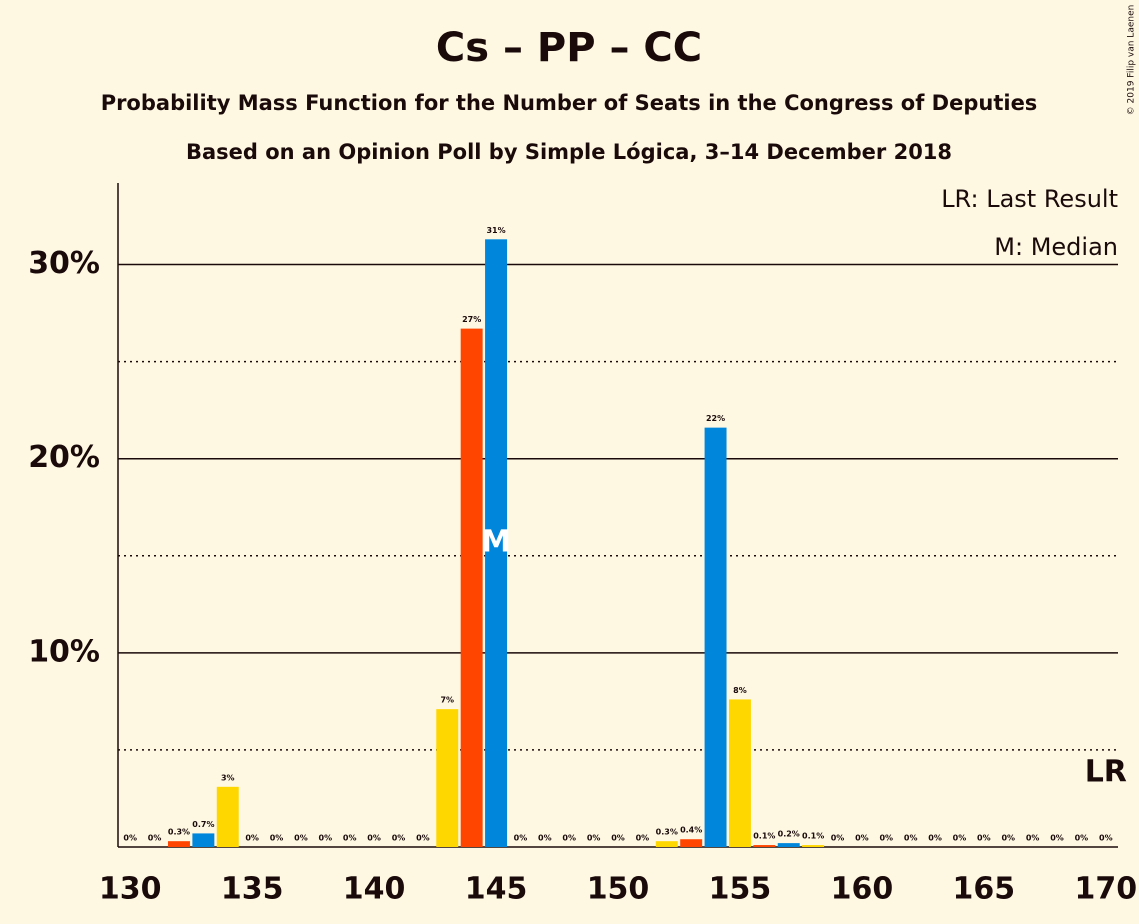 This screenshot has height=924, width=1139. What do you see at coordinates (64, 651) in the screenshot?
I see `y-tick-label: 10%` at bounding box center [64, 651].